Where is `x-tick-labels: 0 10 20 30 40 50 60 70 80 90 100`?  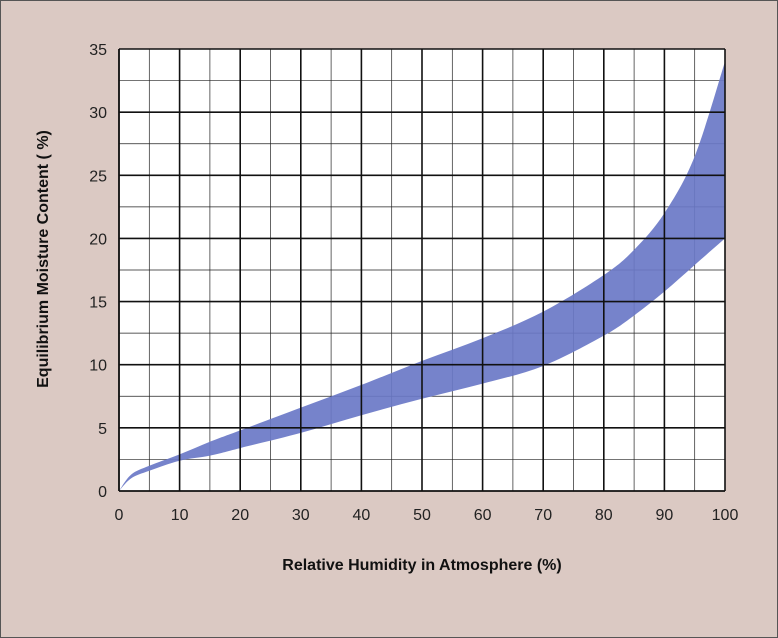 x-tick-labels: 0 10 20 30 40 50 60 70 80 90 100 is located at coordinates (427, 515).